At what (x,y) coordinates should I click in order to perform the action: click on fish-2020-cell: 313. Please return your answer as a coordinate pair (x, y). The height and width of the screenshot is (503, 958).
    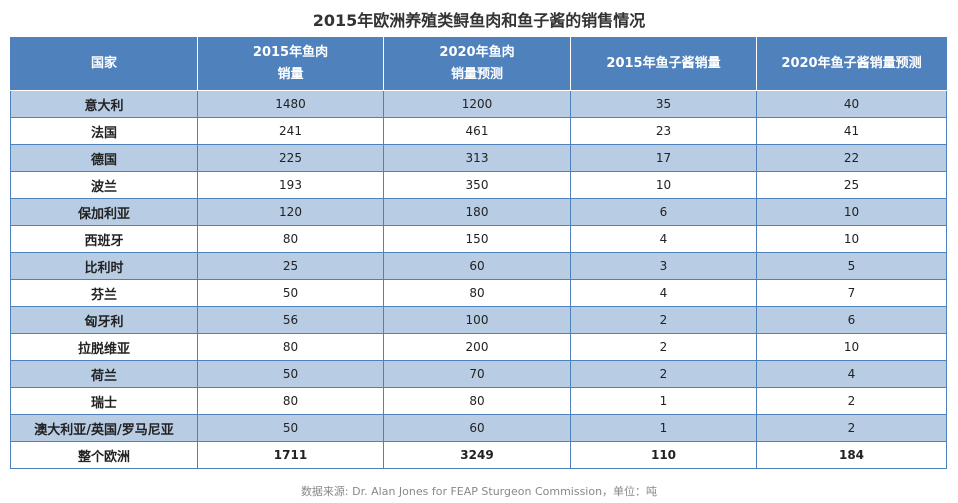
    Looking at the image, I should click on (477, 158).